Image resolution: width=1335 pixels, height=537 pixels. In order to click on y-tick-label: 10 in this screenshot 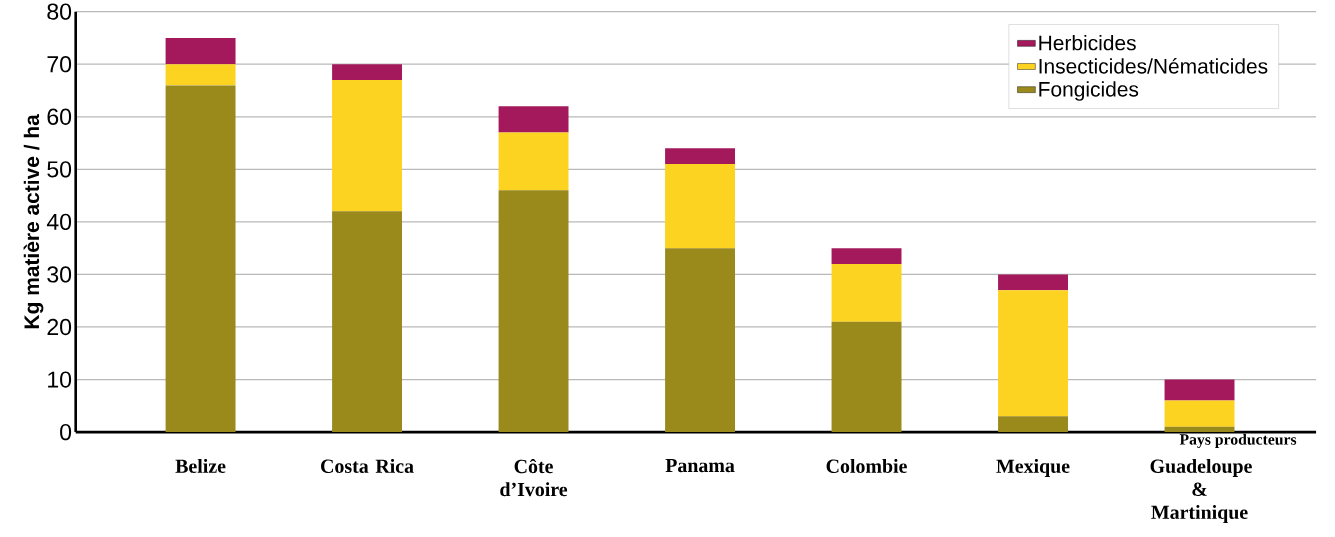, I will do `click(60, 379)`.